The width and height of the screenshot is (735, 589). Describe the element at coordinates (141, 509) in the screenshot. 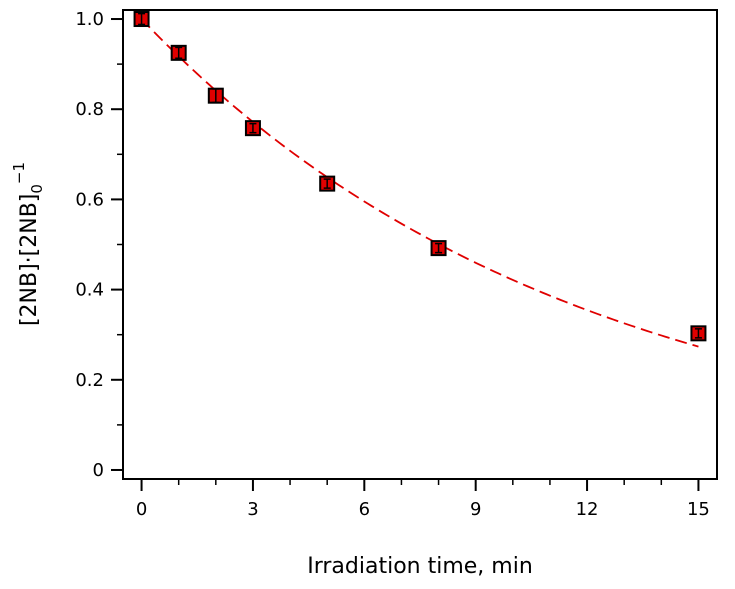

I see `x-tick-label-0: 0` at that location.